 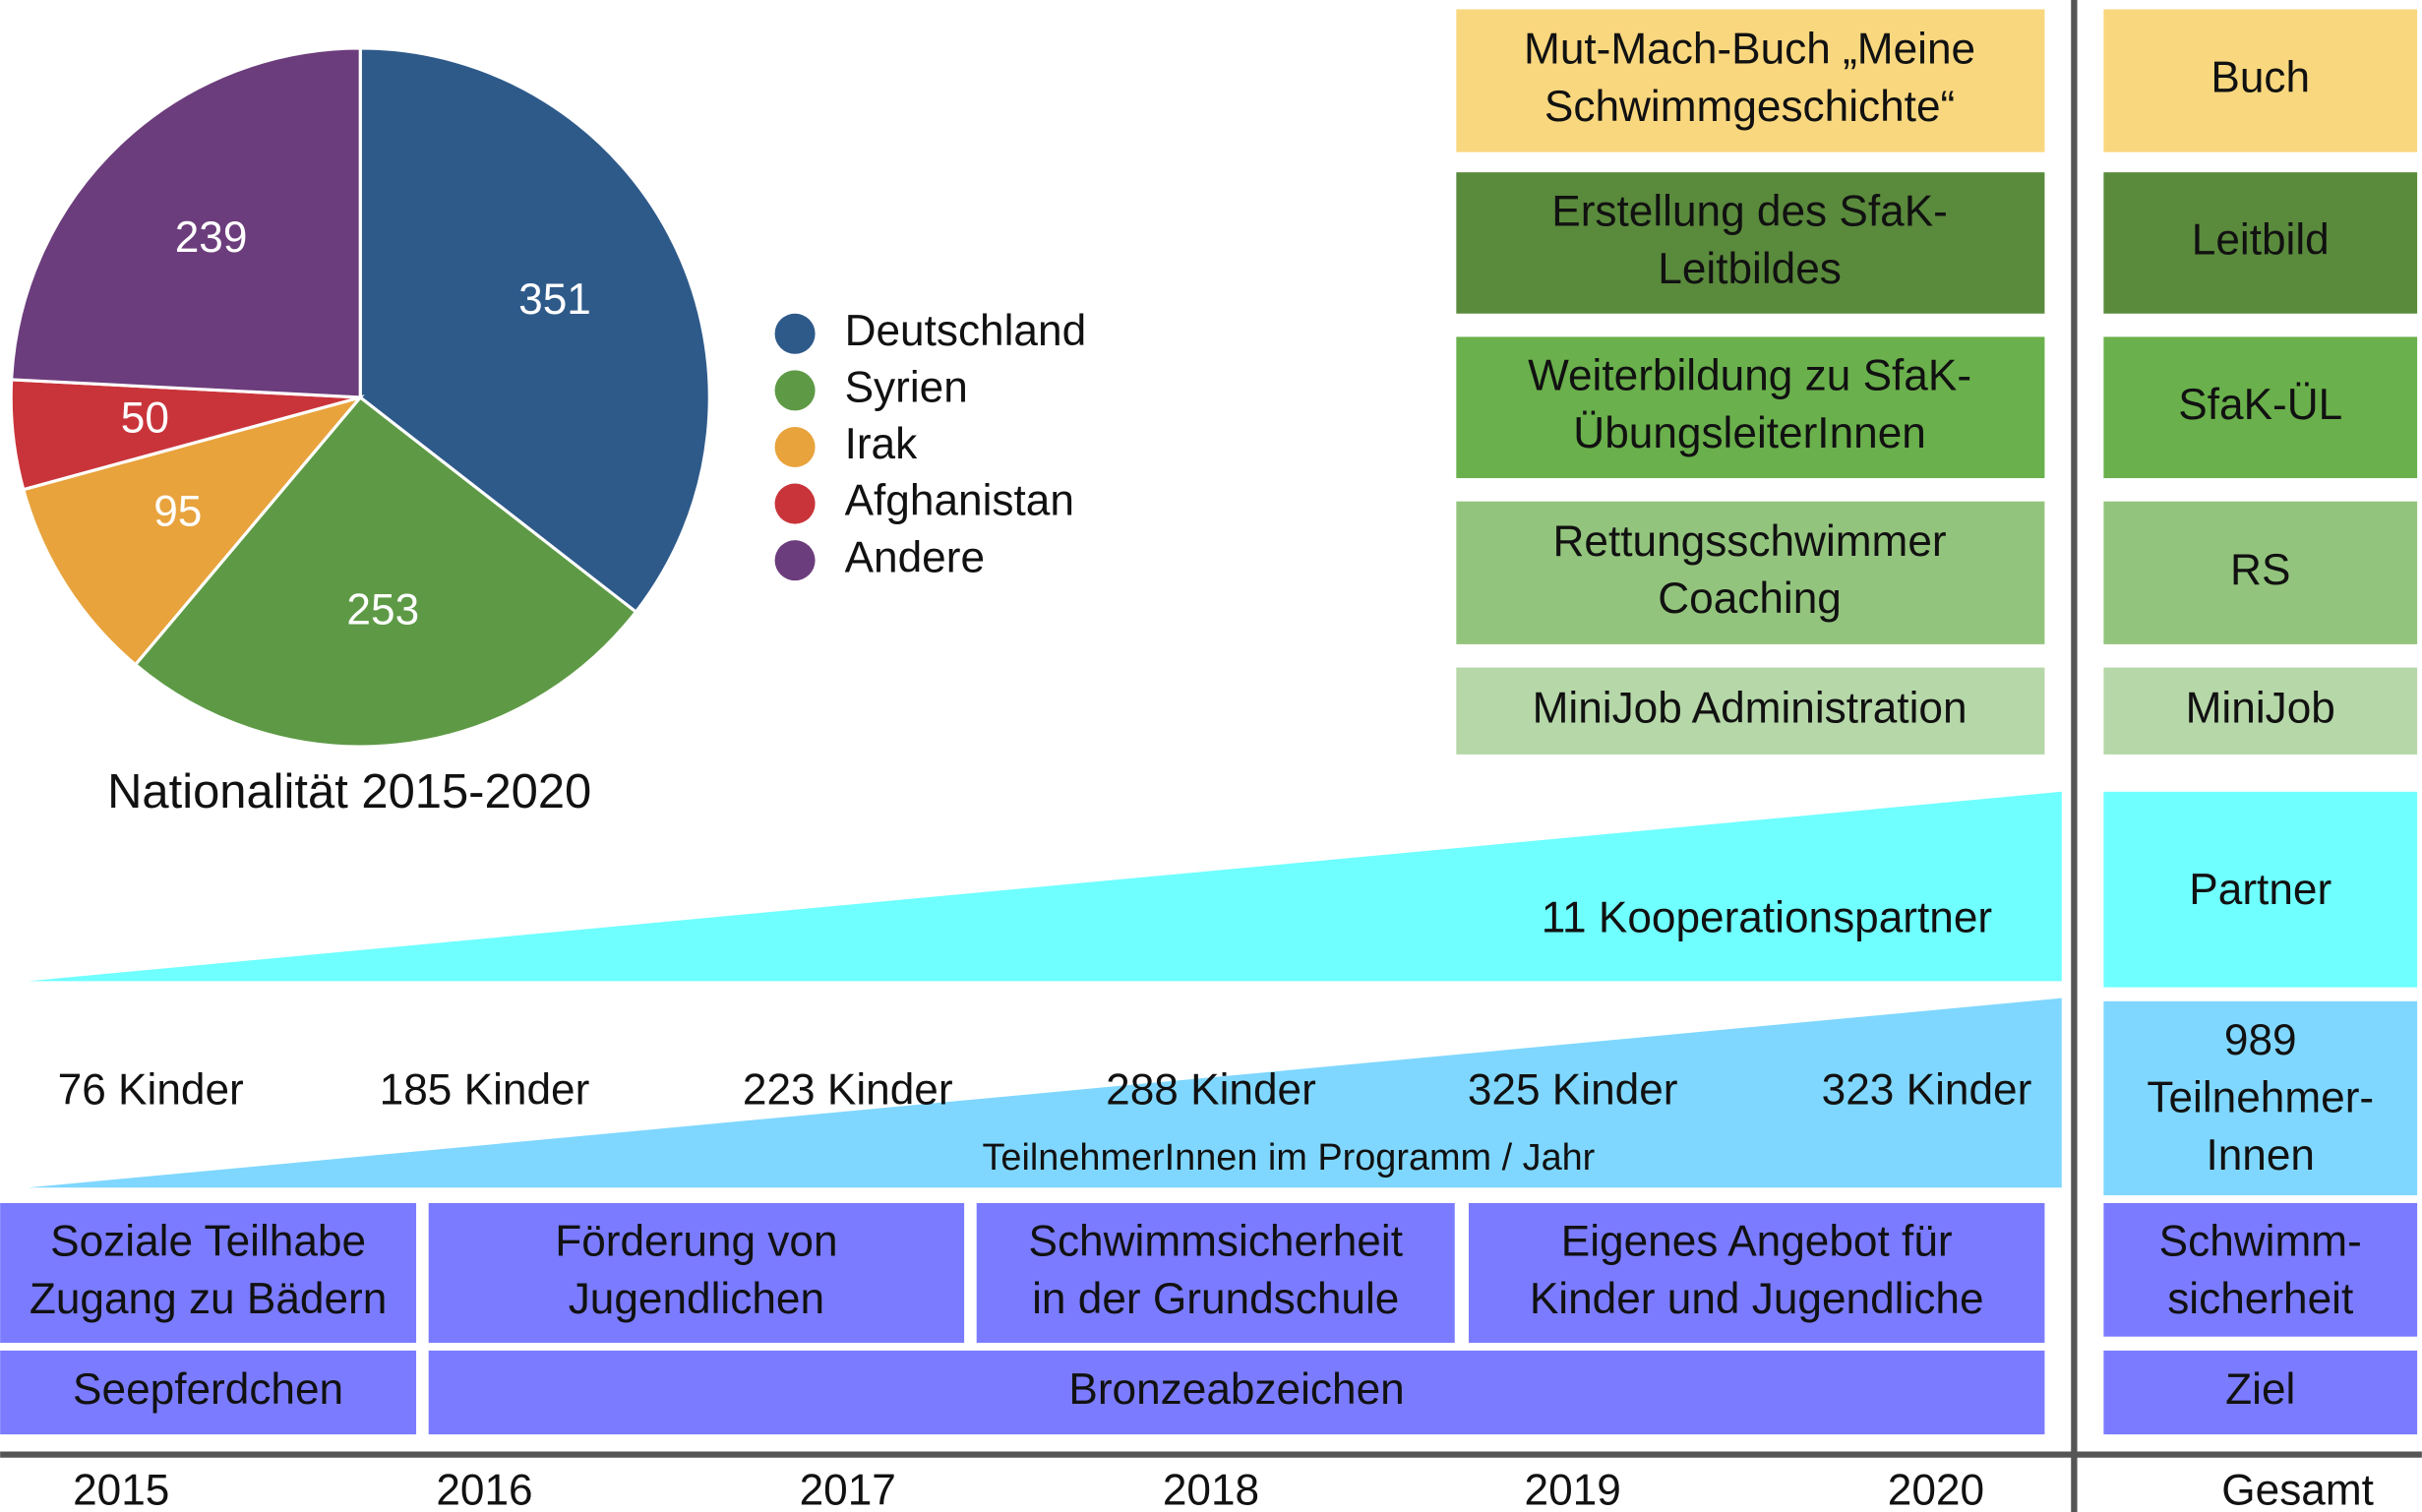 What do you see at coordinates (382, 611) in the screenshot?
I see `slice-label: 253` at bounding box center [382, 611].